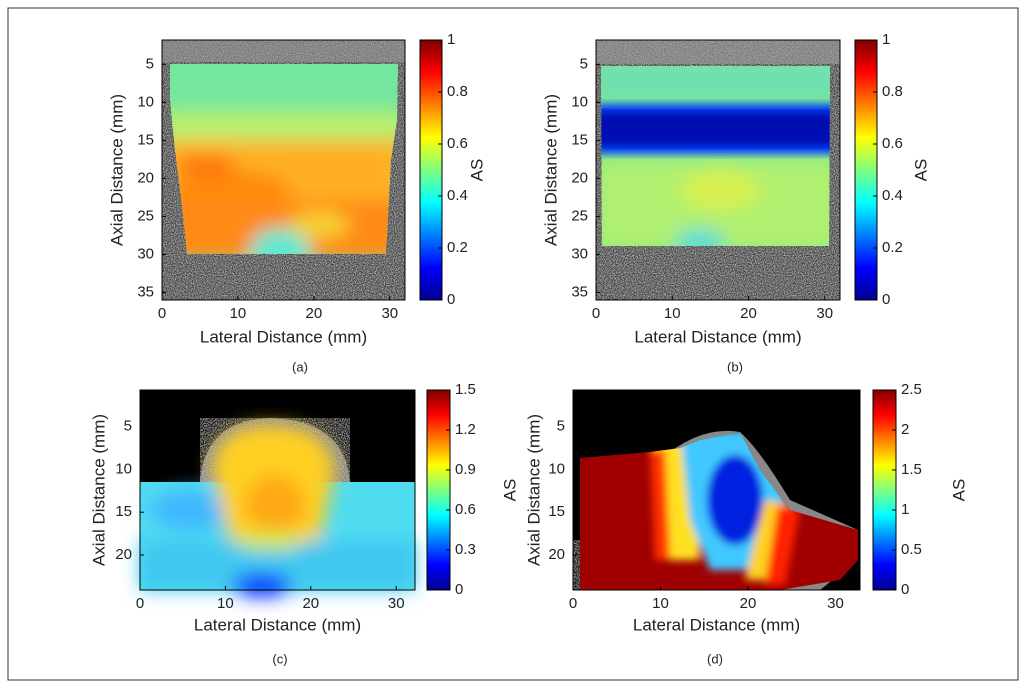 The height and width of the screenshot is (693, 1026). I want to click on image-c, so click(277, 493).